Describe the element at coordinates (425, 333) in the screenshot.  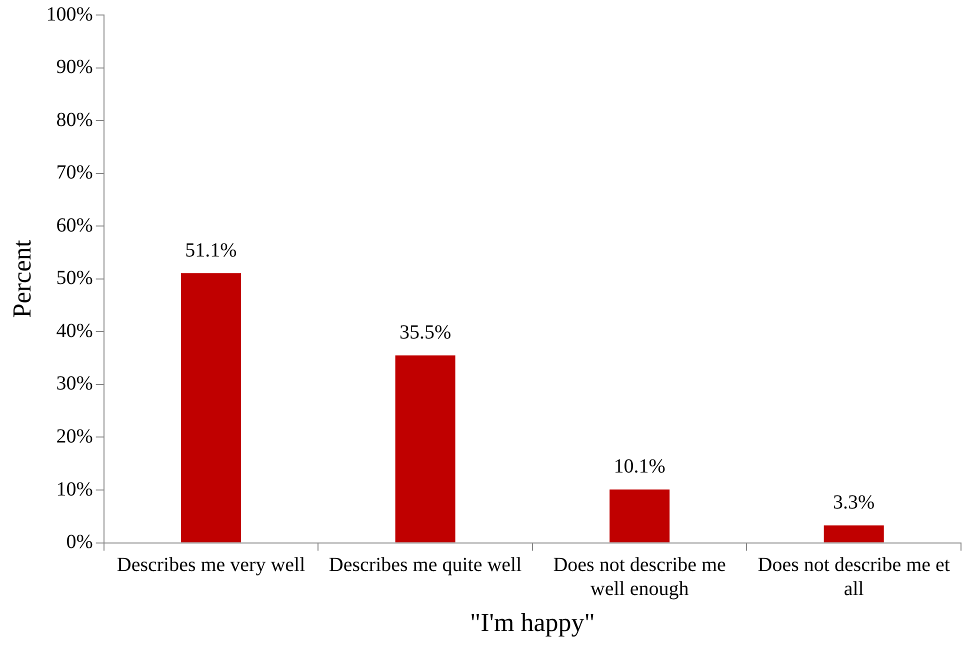
I see `data-label: 35.5%` at that location.